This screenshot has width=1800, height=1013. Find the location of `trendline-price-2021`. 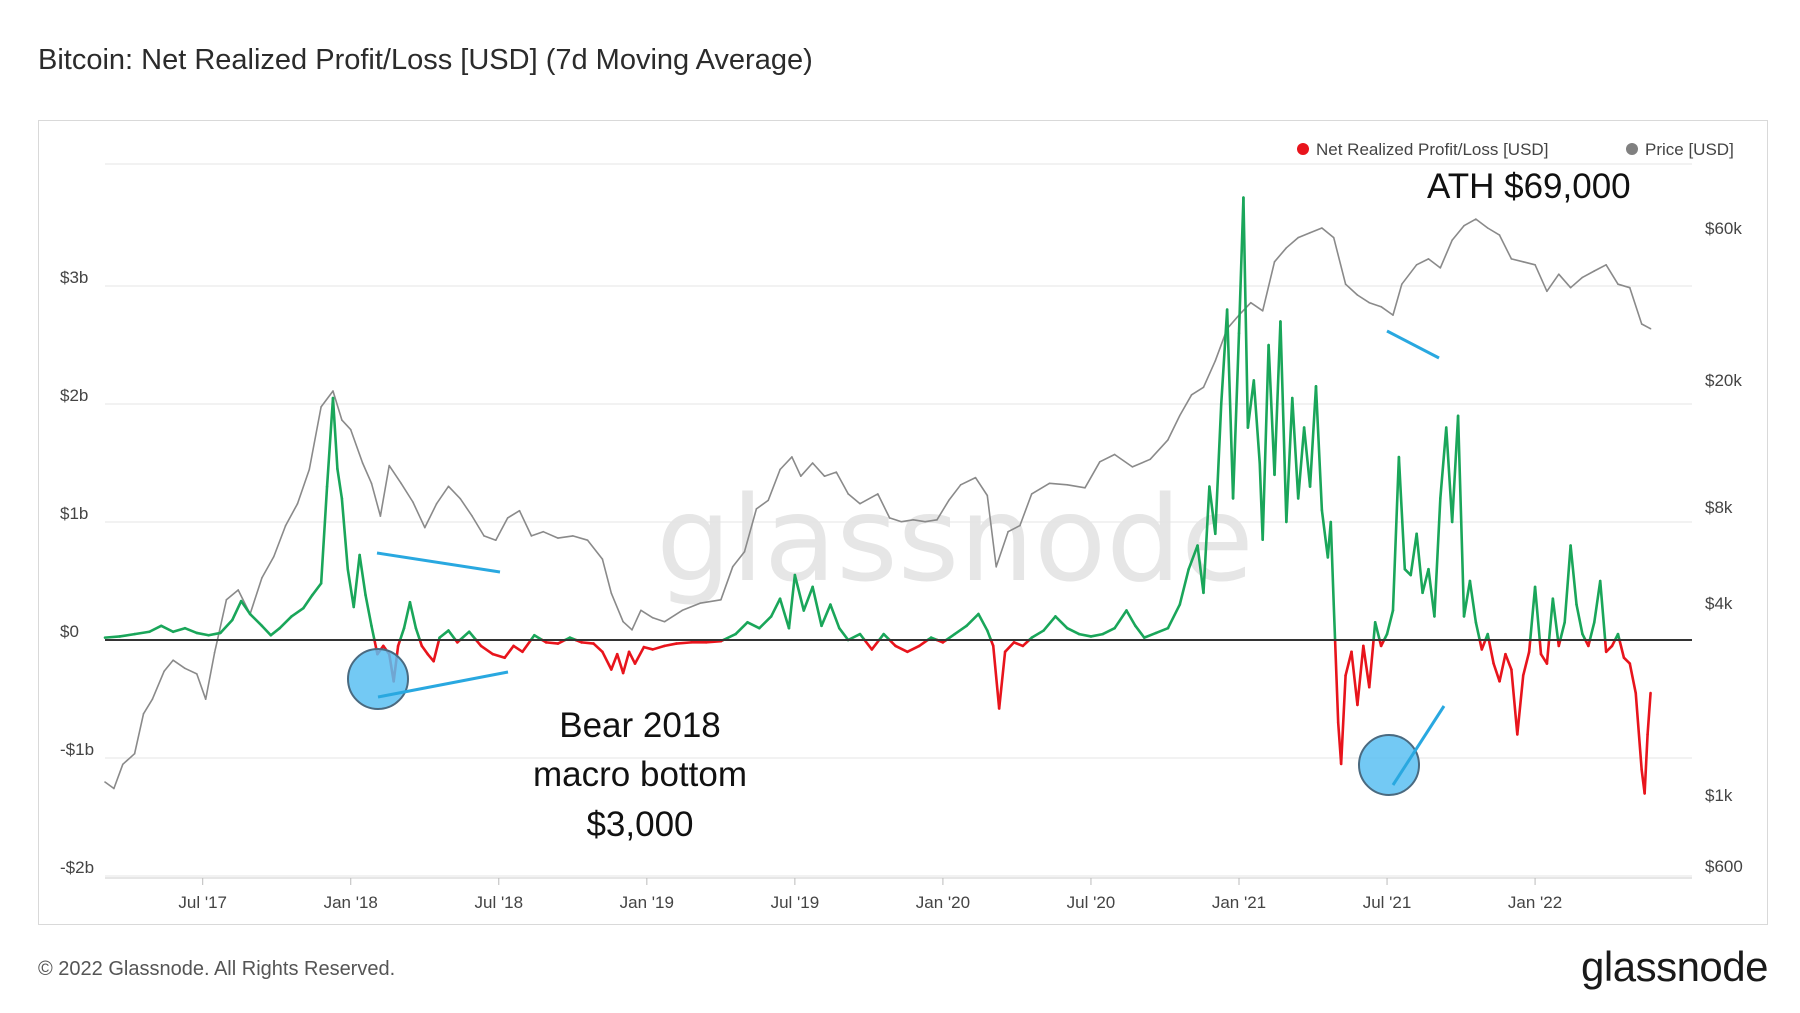

trendline-price-2021 is located at coordinates (1413, 344).